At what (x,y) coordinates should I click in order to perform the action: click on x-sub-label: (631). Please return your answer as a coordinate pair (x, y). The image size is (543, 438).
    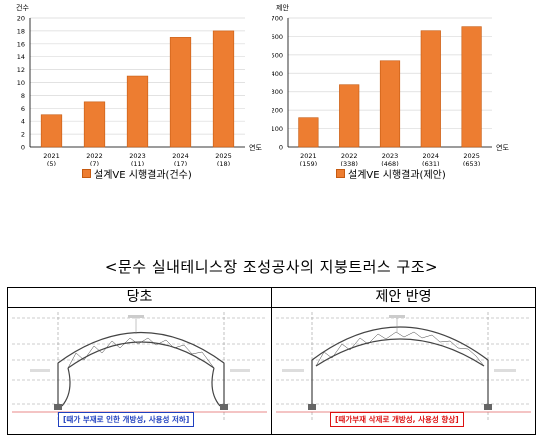
    Looking at the image, I should click on (430, 163).